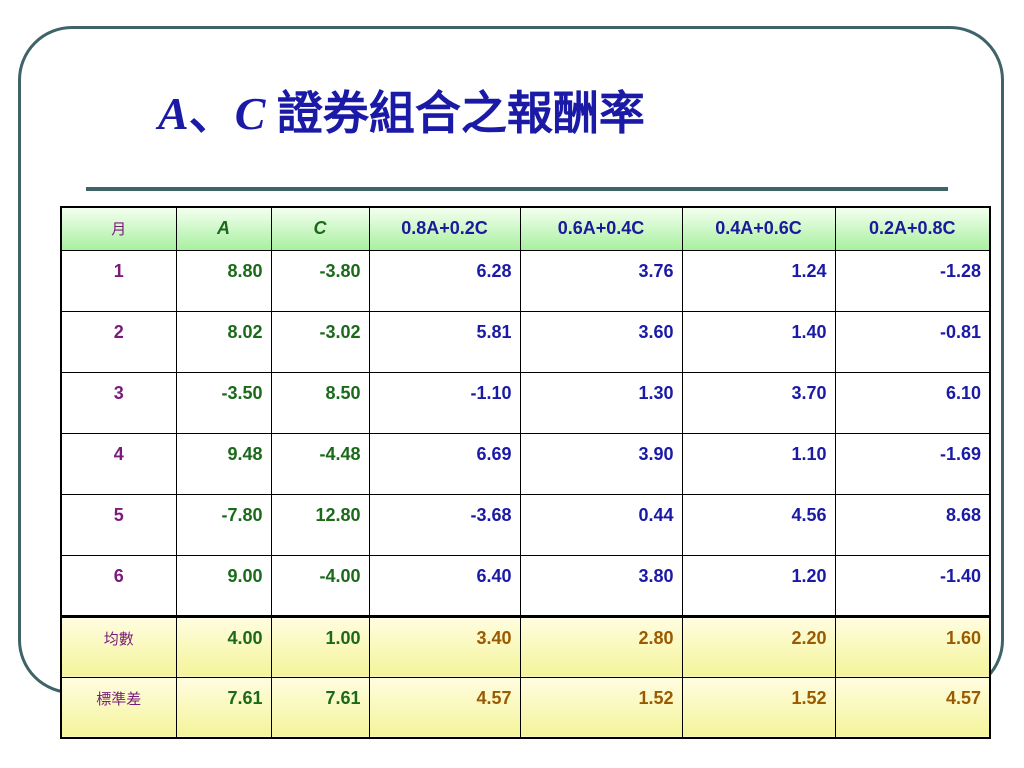 The height and width of the screenshot is (768, 1024). What do you see at coordinates (320, 228) in the screenshot?
I see `header-c: C` at bounding box center [320, 228].